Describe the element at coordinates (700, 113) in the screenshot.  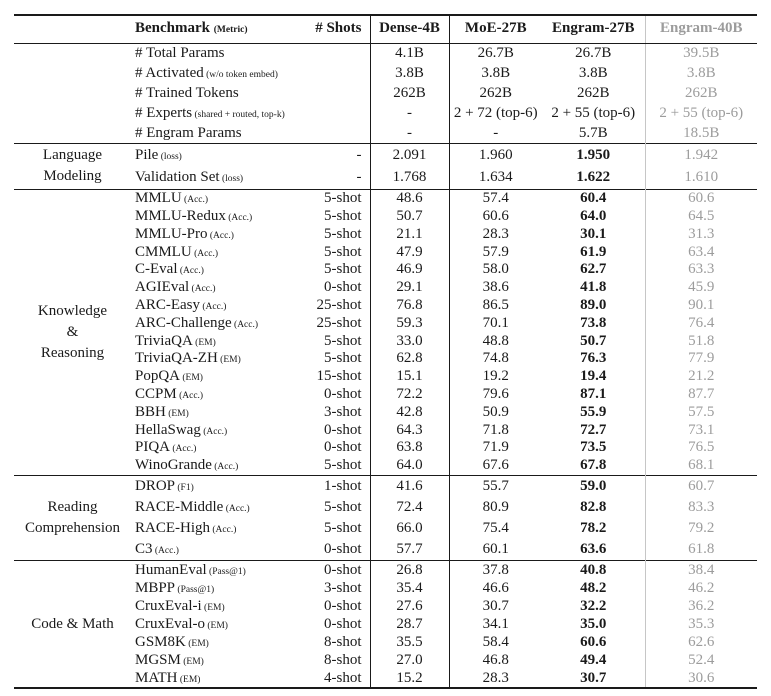
I see `value-engram-40b: 2 + 55 (top-6)` at that location.